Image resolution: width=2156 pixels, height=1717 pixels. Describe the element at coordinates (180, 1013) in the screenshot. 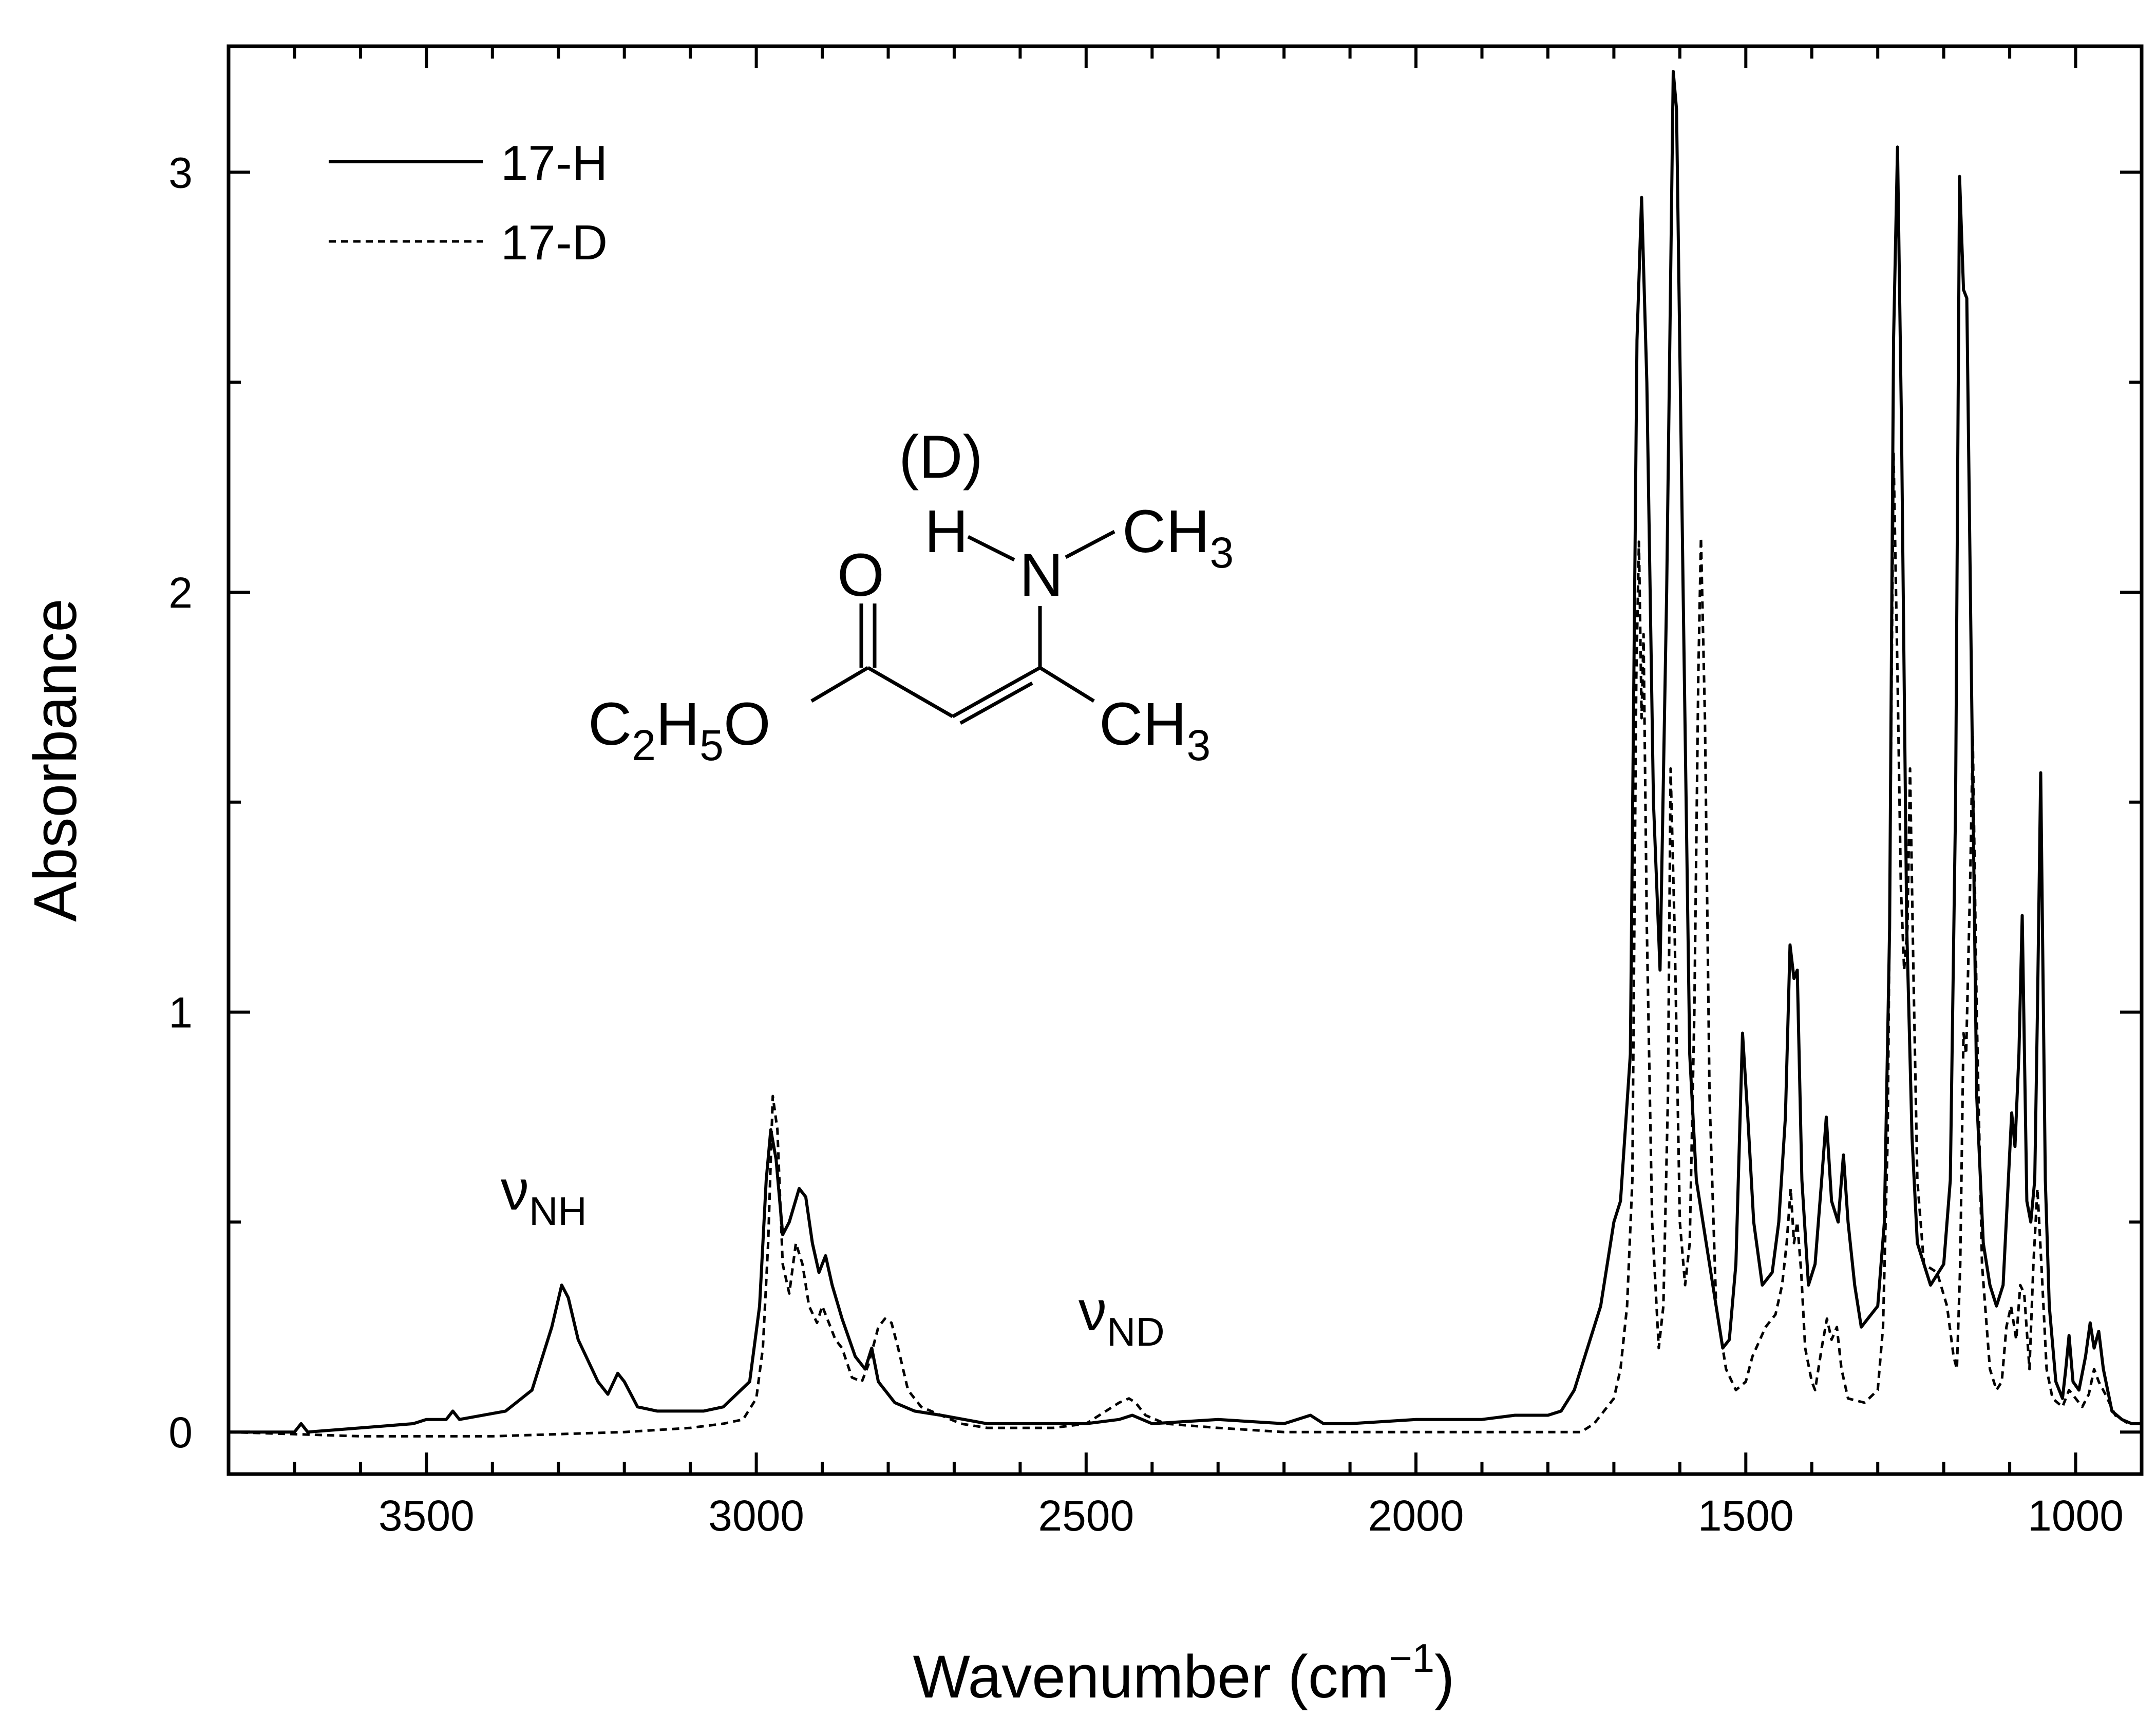

I see `y-tick-label: 1` at that location.